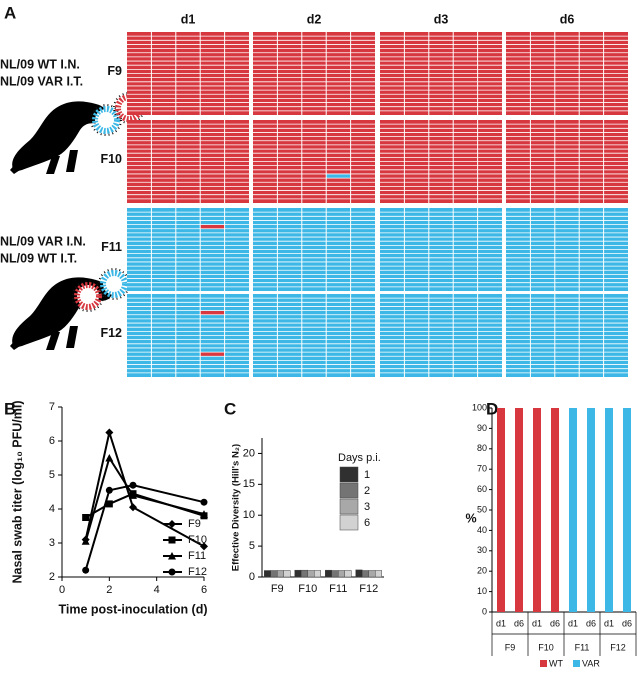 The image size is (640, 678). What do you see at coordinates (482, 571) in the screenshot?
I see `y-tick-label: 20` at bounding box center [482, 571].